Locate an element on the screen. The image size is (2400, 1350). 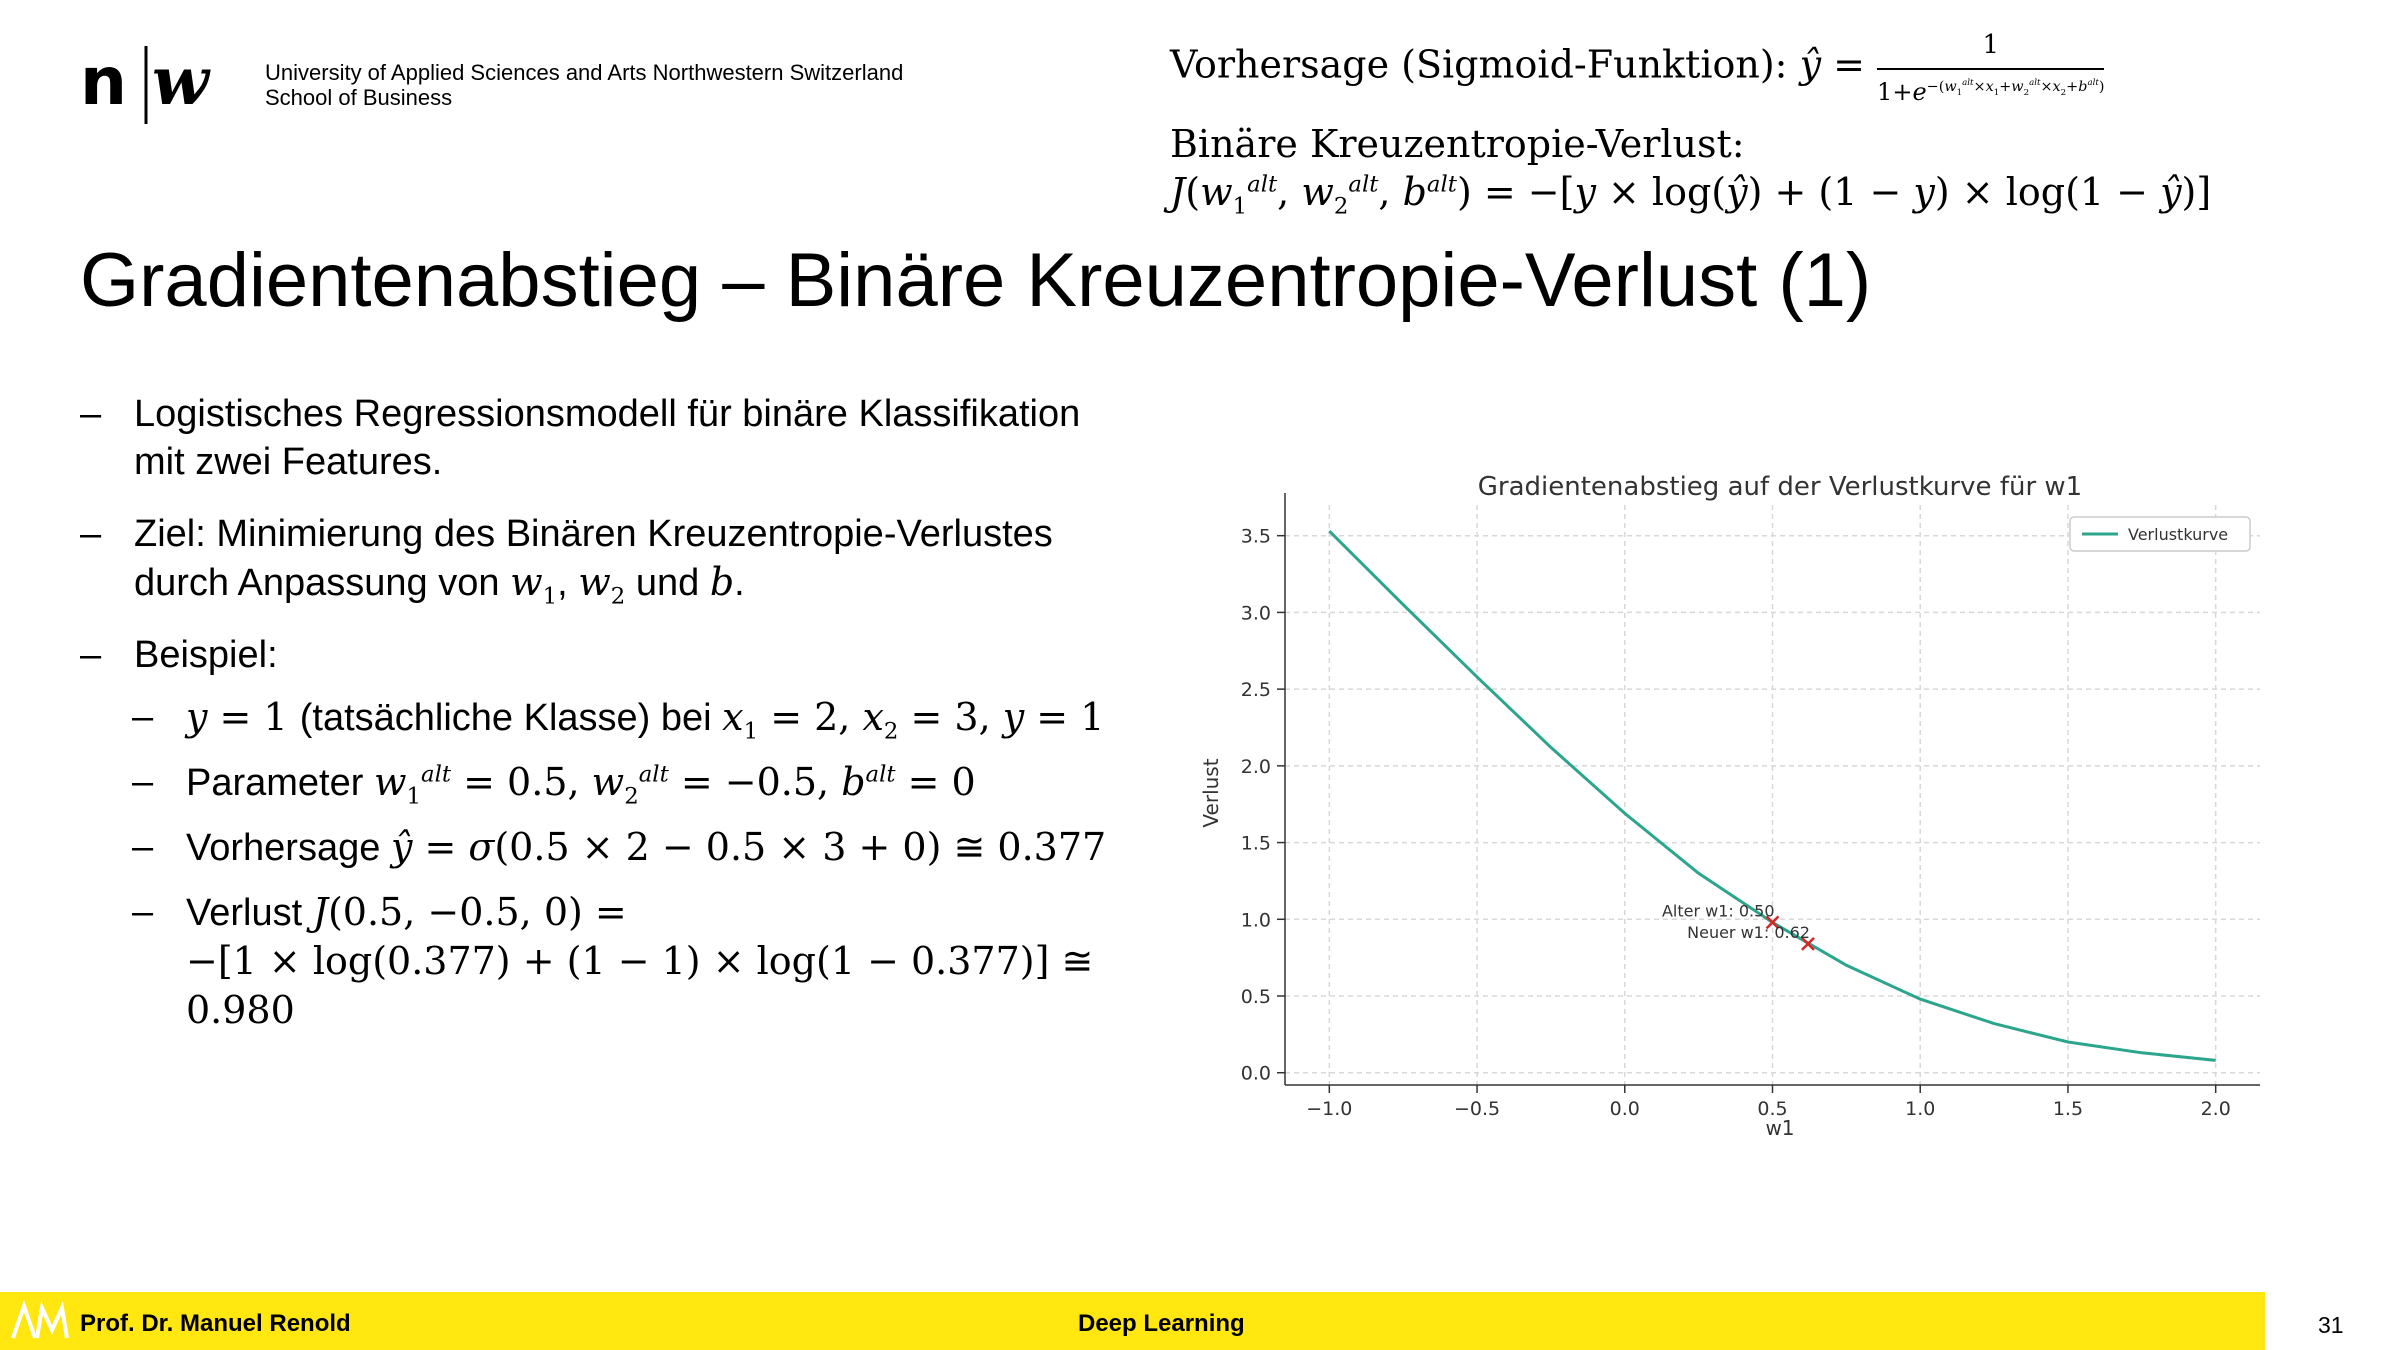
bullet-example: – Beispiel: is located at coordinates (179, 655).